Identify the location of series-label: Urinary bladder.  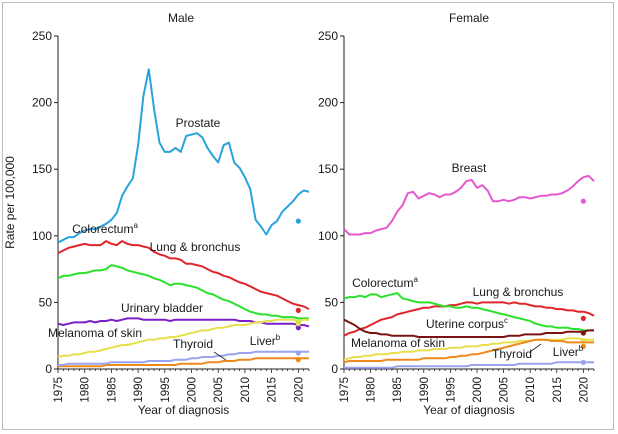
(162, 308).